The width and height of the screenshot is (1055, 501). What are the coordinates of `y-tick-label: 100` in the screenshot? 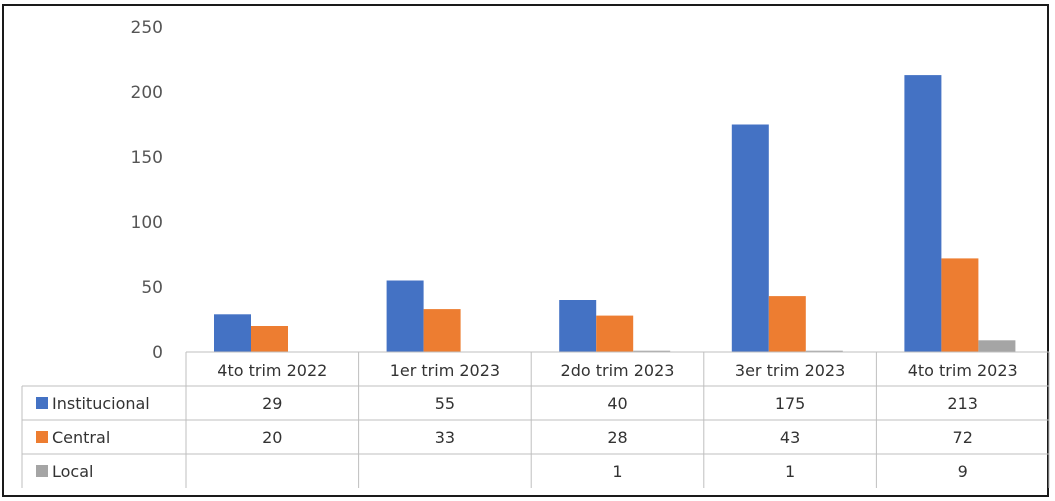 It's located at (147, 223).